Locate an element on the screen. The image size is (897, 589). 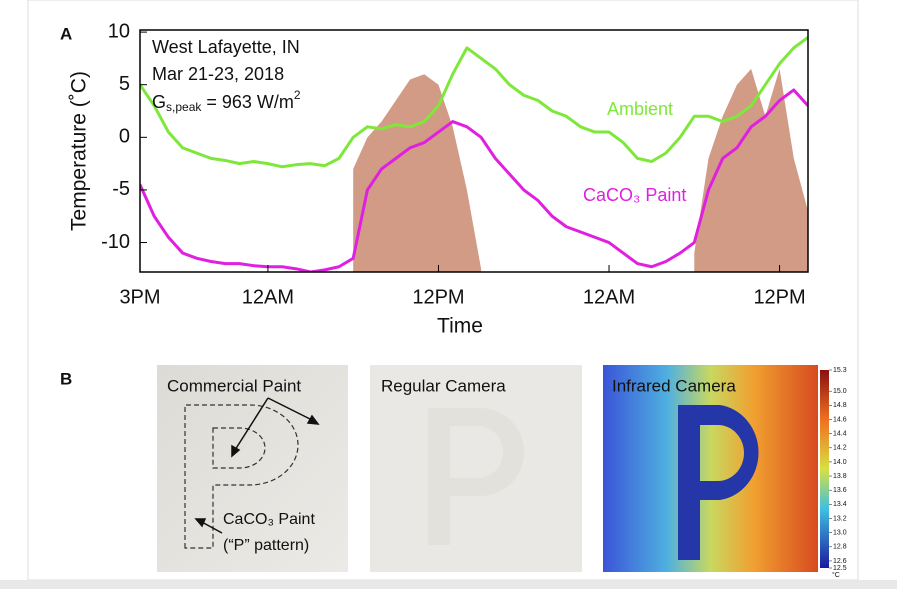
y-tick-label: 0 is located at coordinates (124, 137).